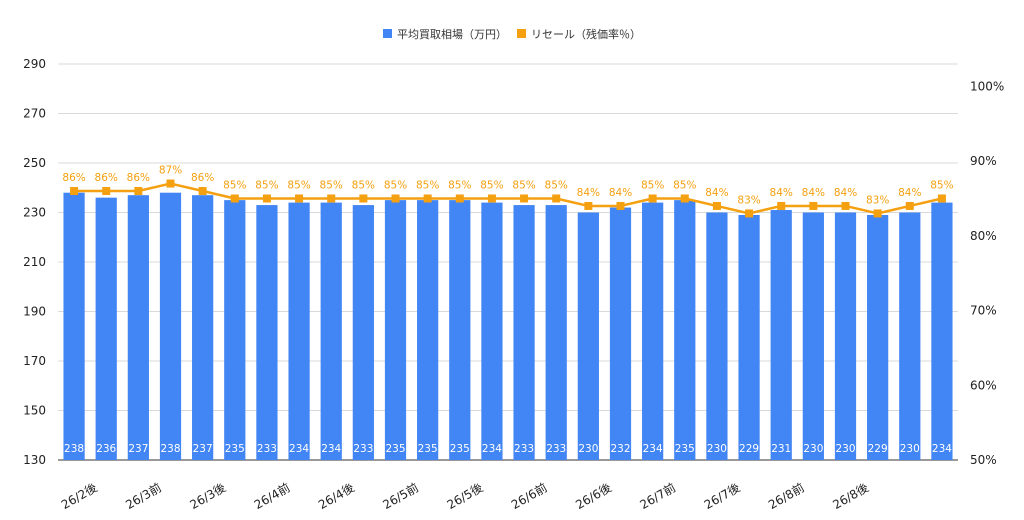 The width and height of the screenshot is (1024, 520). Describe the element at coordinates (508, 198) in the screenshot. I see `line-path` at that location.